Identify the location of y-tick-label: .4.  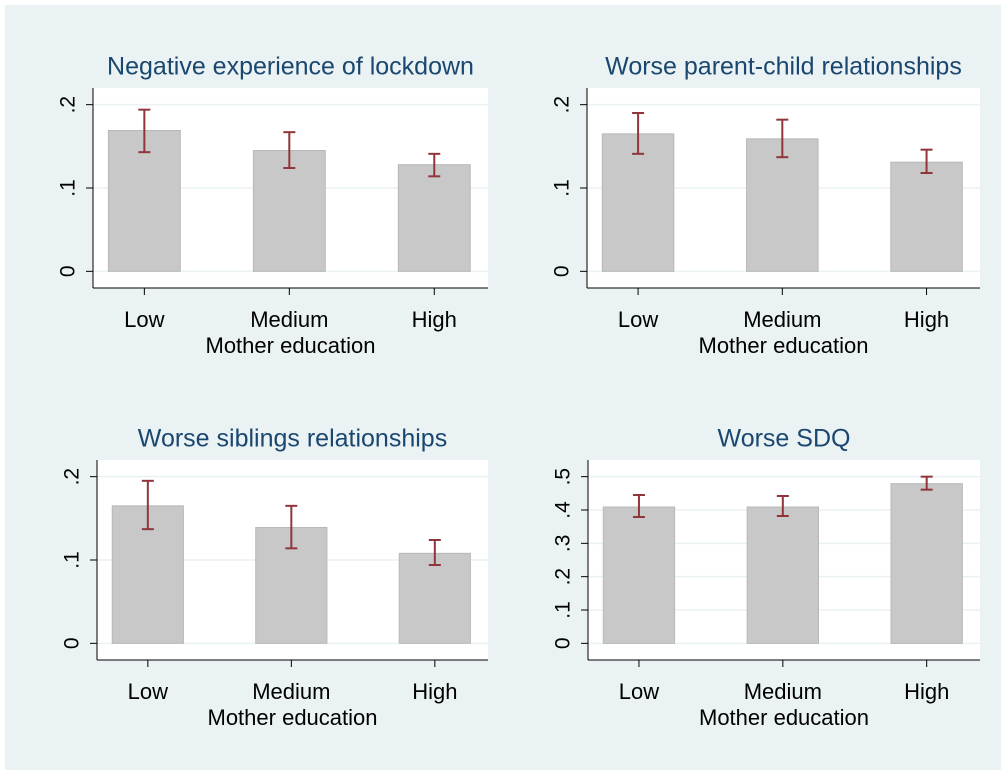
(563, 510).